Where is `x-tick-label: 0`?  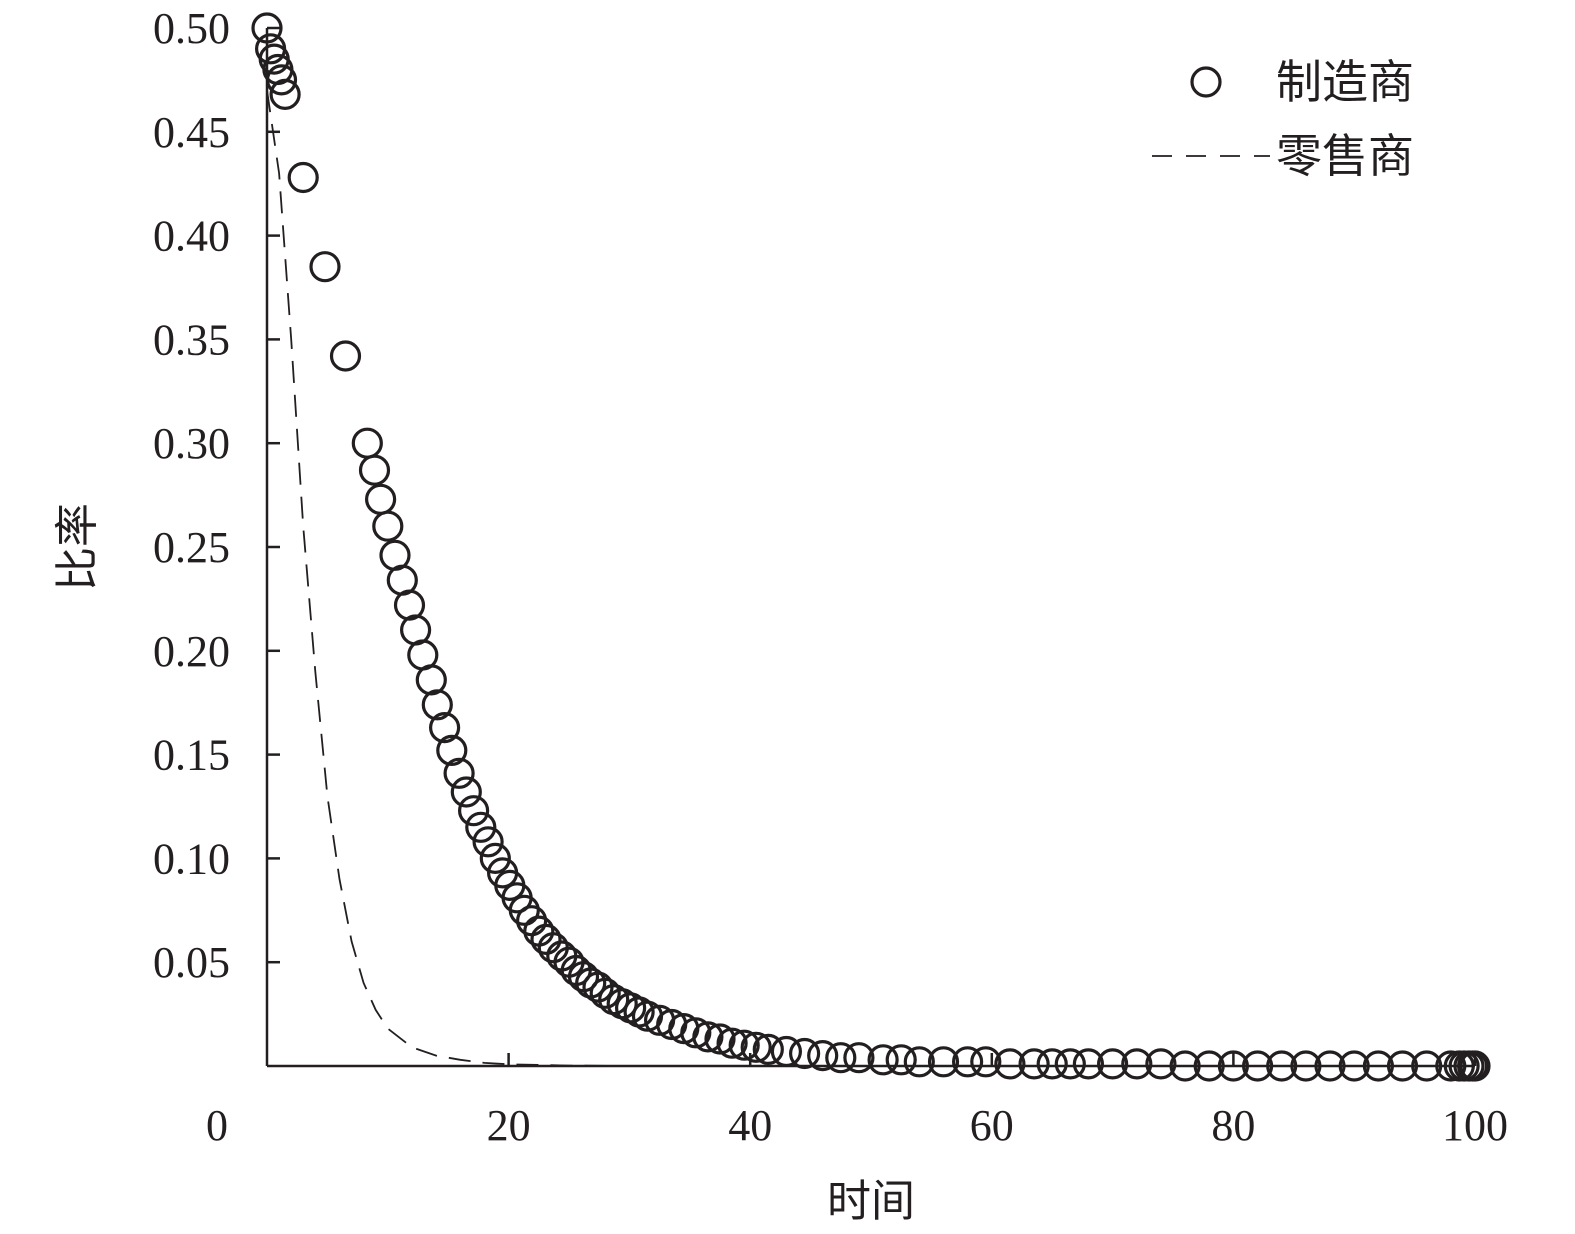
x-tick-label: 0 is located at coordinates (217, 1125).